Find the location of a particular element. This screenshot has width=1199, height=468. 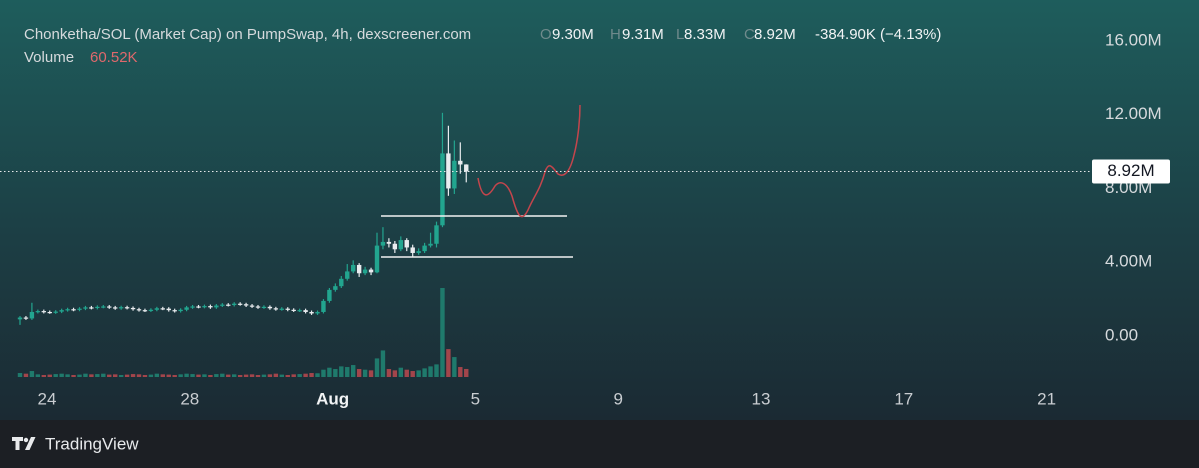

drawn-curve is located at coordinates (529, 161).